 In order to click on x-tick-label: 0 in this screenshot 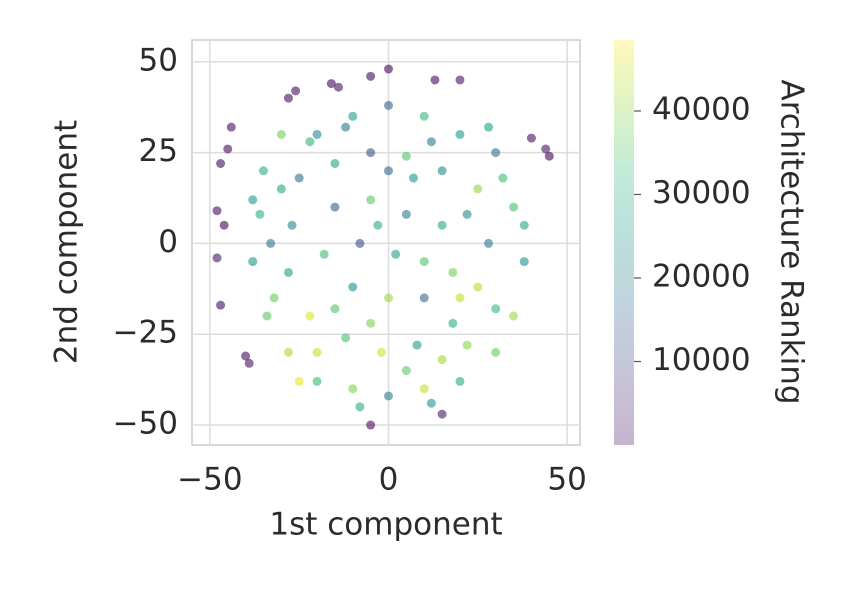, I will do `click(389, 480)`.